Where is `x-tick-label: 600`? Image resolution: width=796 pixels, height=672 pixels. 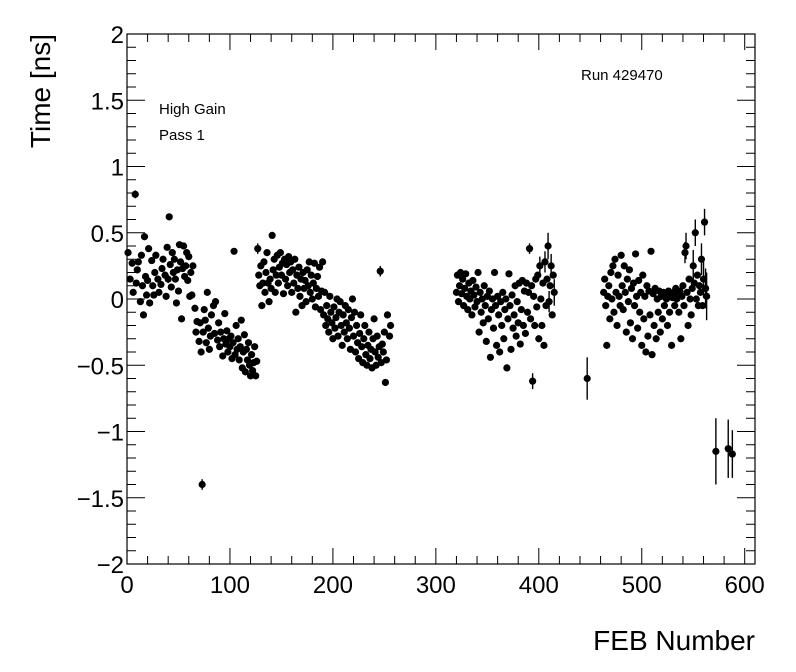 x-tick-label: 600 is located at coordinates (745, 585).